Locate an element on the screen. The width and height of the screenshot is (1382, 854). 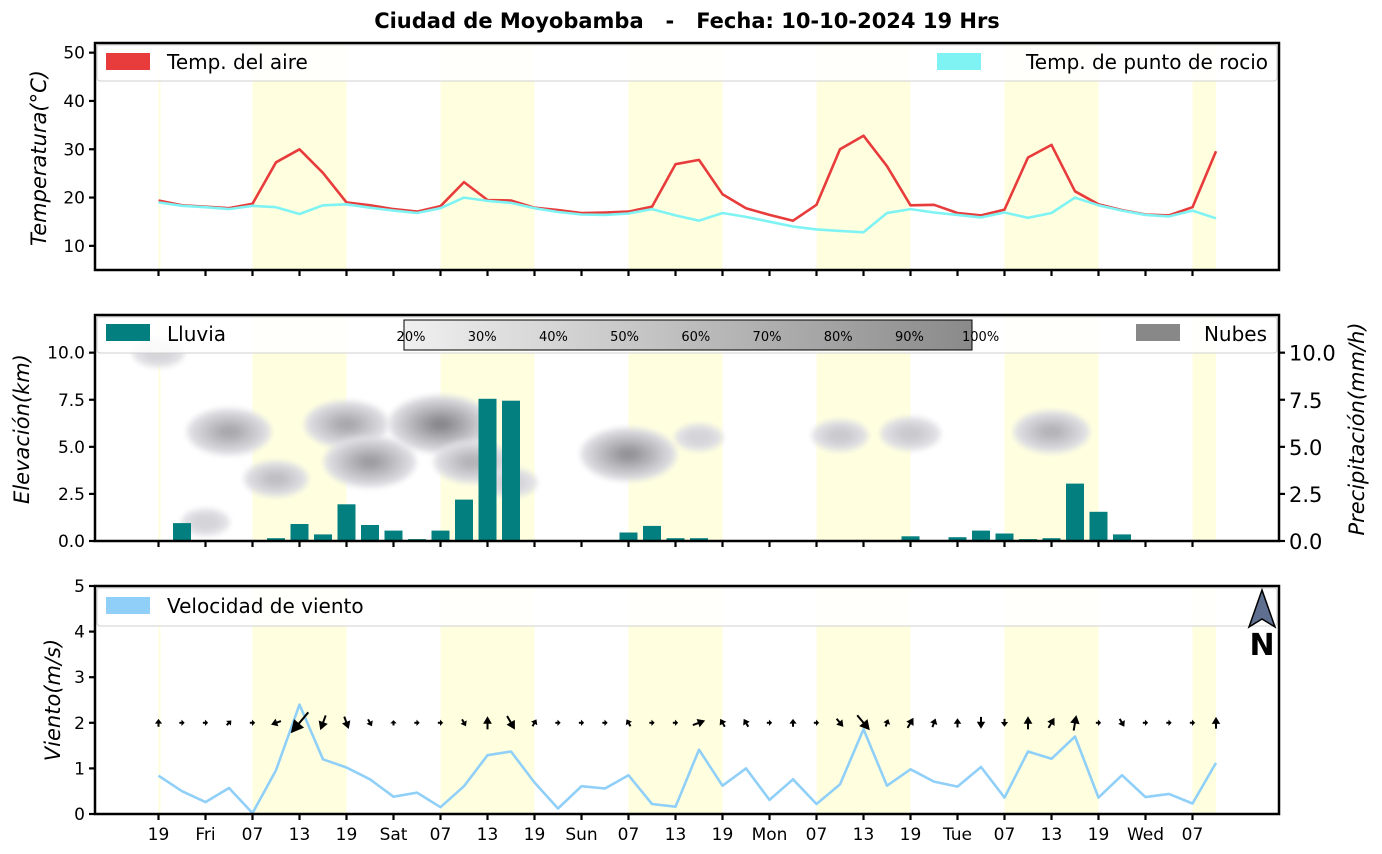
air-temp-legend-swatch is located at coordinates (128, 61).